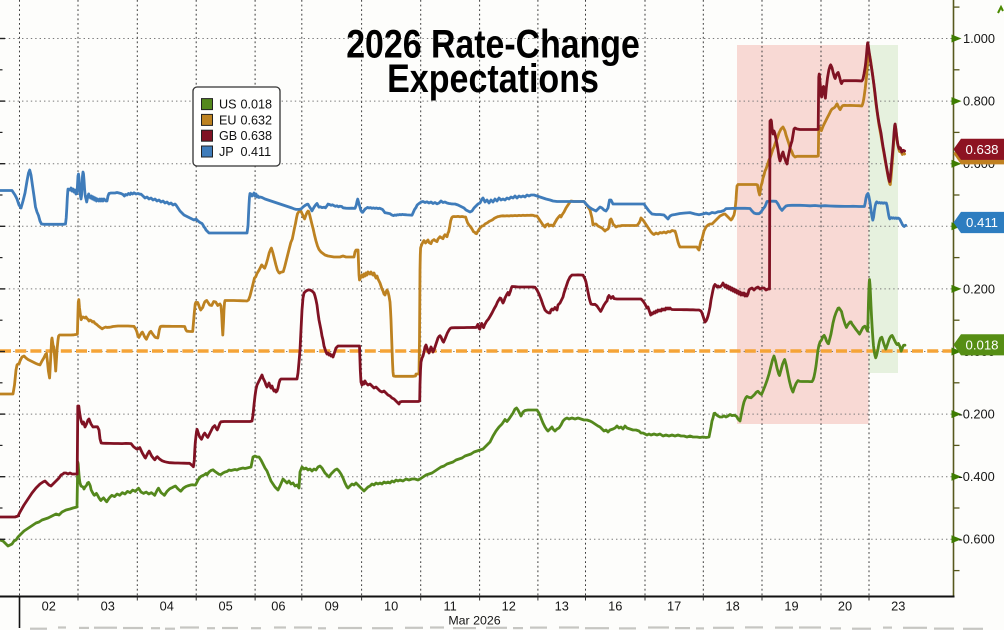 Image resolution: width=1004 pixels, height=630 pixels. Describe the element at coordinates (167, 606) in the screenshot. I see `svg-text: 04` at that location.